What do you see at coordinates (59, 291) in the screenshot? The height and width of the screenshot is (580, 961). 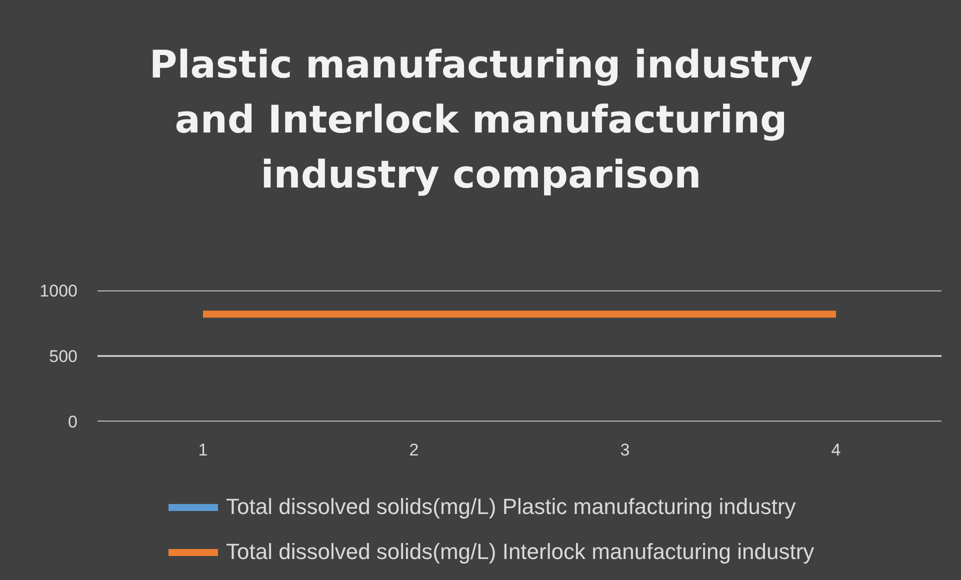 I see `y-tick-label: 1000` at bounding box center [59, 291].